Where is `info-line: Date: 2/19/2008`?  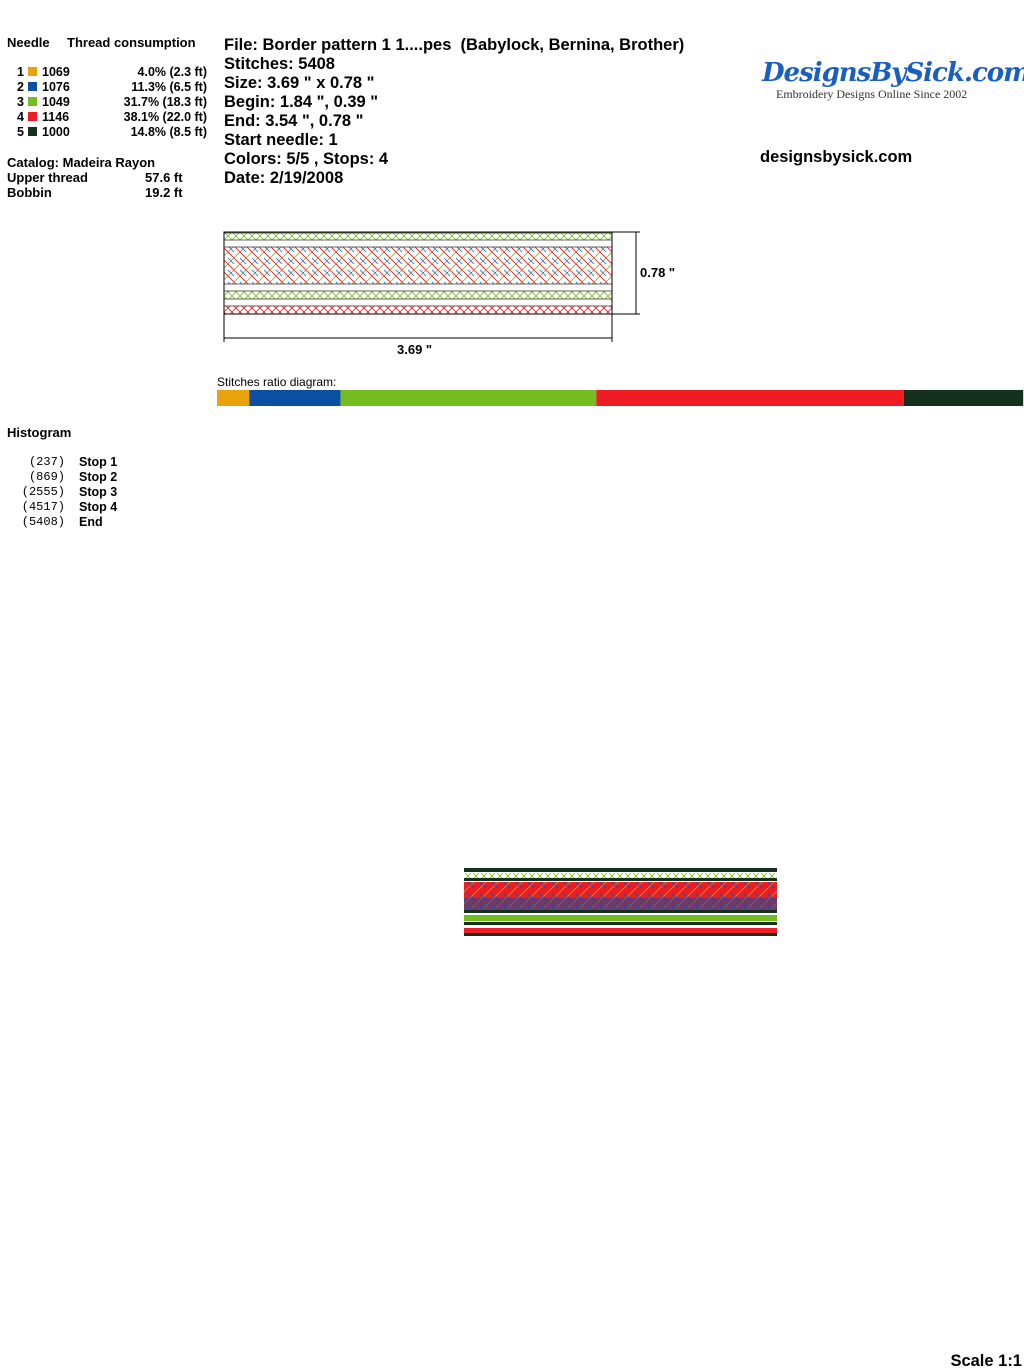
info-line: Date: 2/19/2008 is located at coordinates (284, 178).